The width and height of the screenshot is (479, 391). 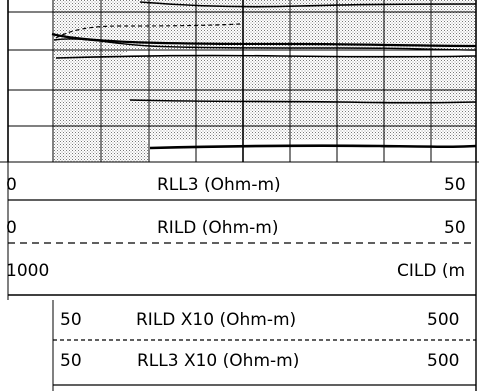 What do you see at coordinates (148, 31) in the screenshot?
I see `rild-curve` at bounding box center [148, 31].